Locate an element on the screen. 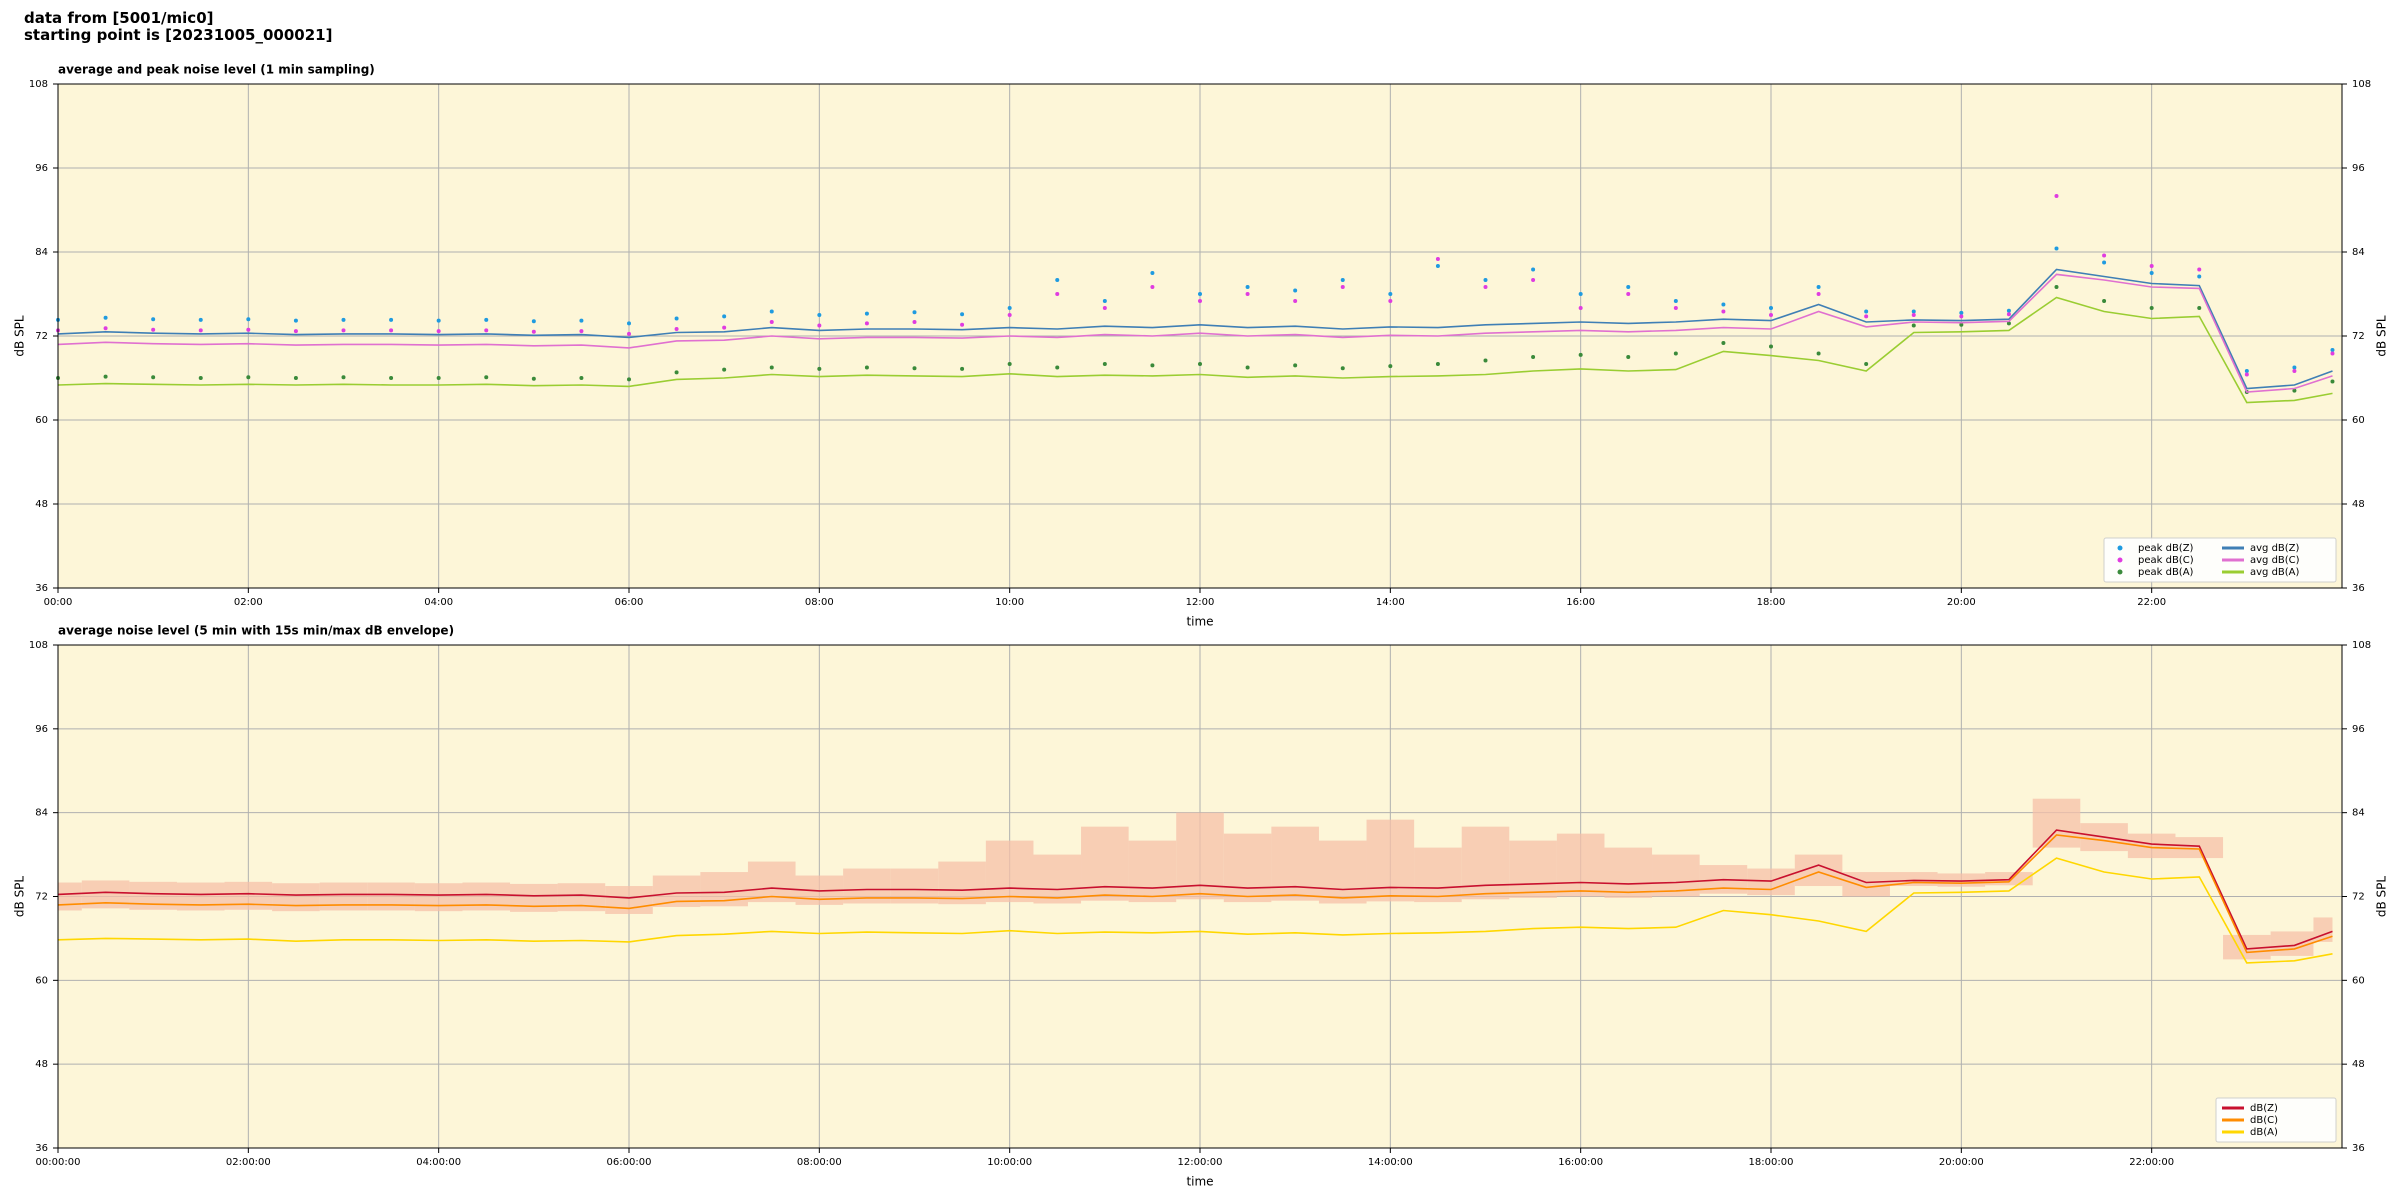 Image resolution: width=2400 pixels, height=1200 pixels. x-tick-label: 18:00 is located at coordinates (1771, 602).